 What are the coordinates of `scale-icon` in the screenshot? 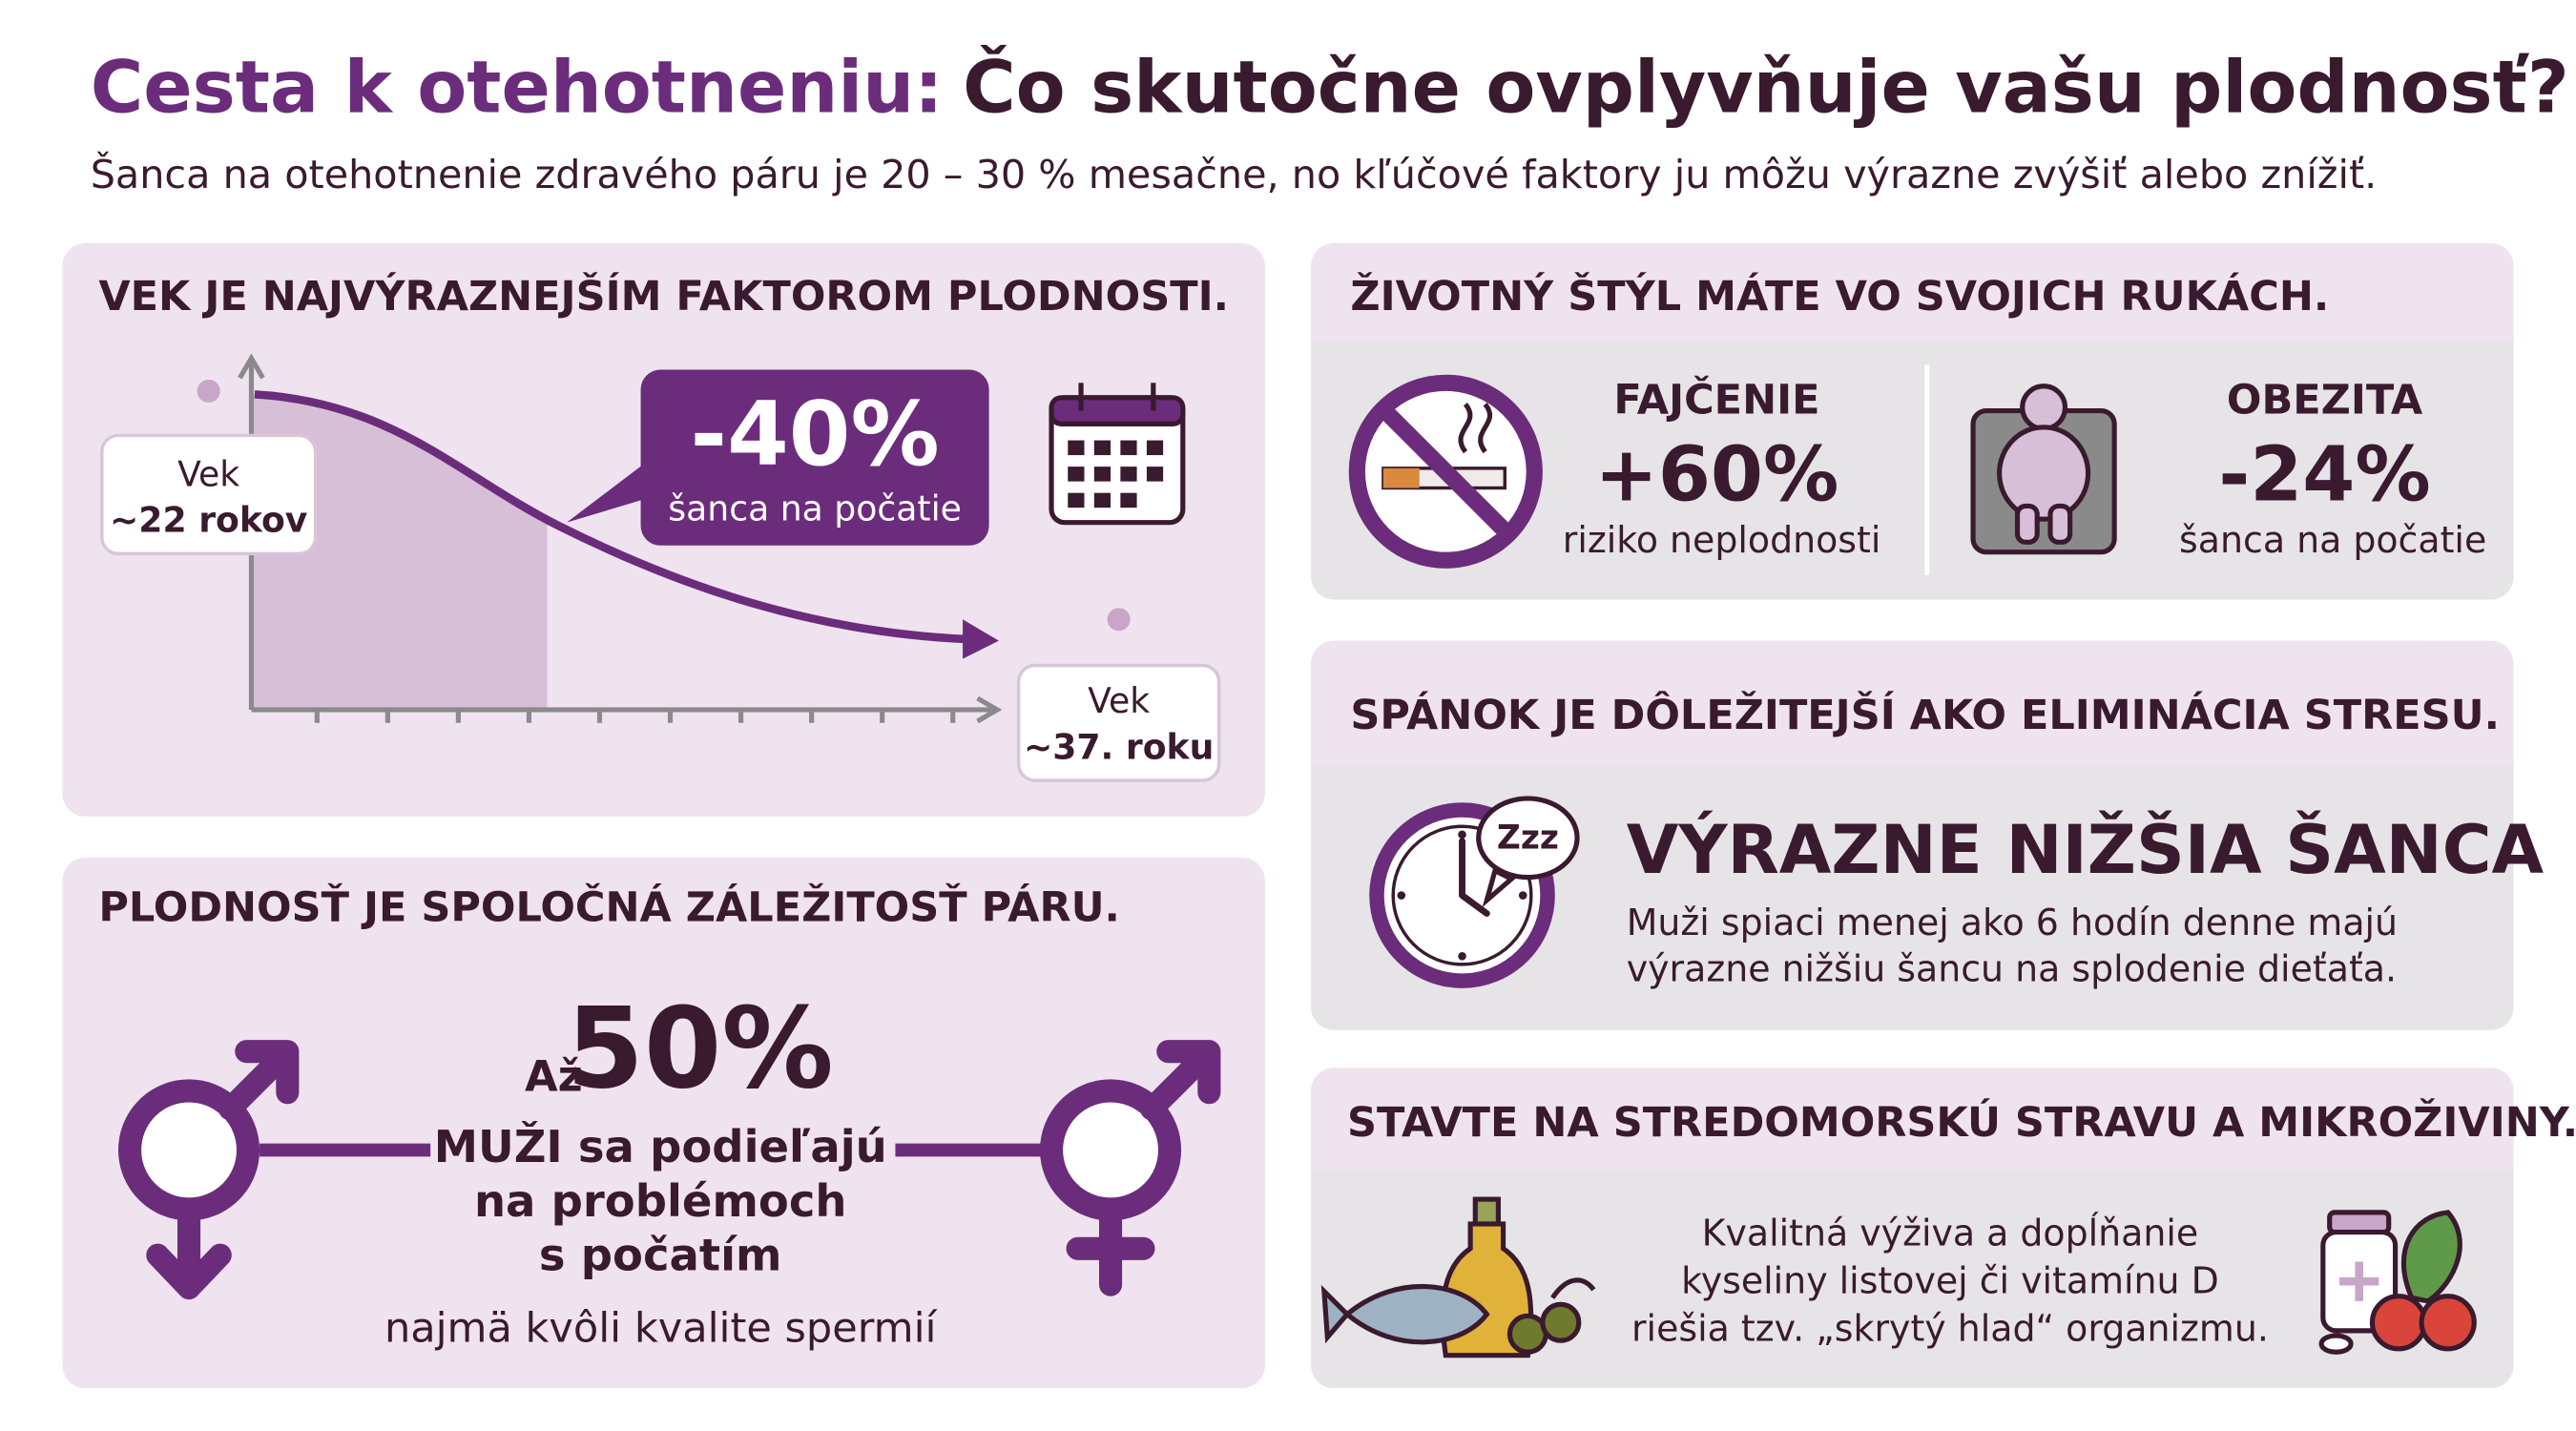 It's located at (2043, 469).